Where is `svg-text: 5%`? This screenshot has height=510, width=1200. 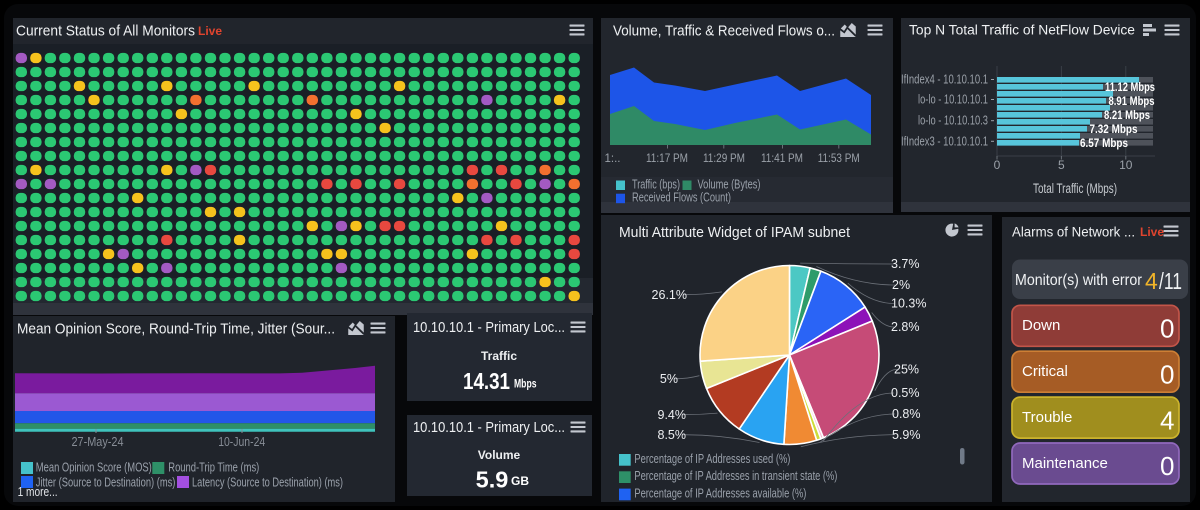
svg-text: 5% is located at coordinates (669, 379).